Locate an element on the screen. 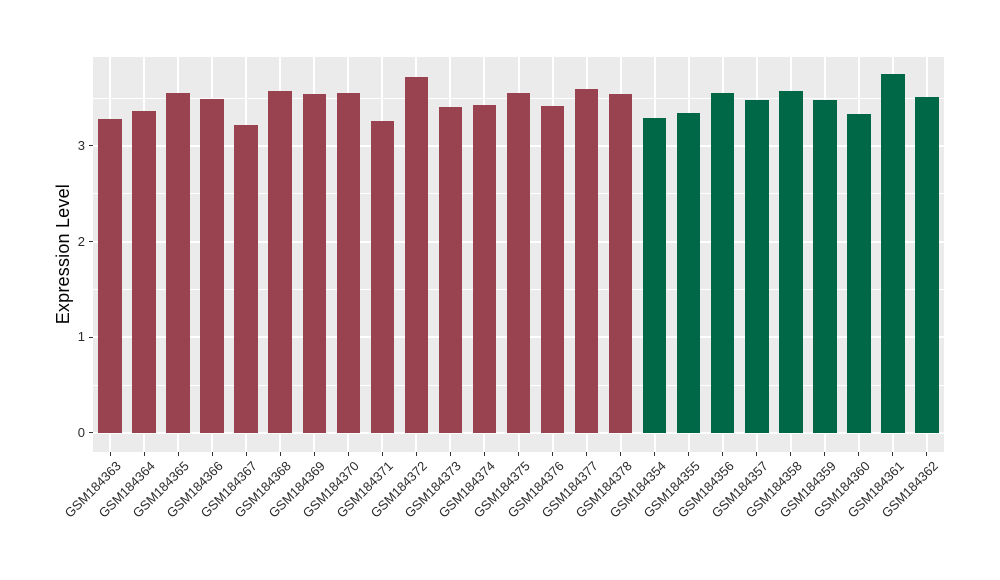 Image resolution: width=1000 pixels, height=580 pixels. bar-GSM184363 is located at coordinates (110, 276).